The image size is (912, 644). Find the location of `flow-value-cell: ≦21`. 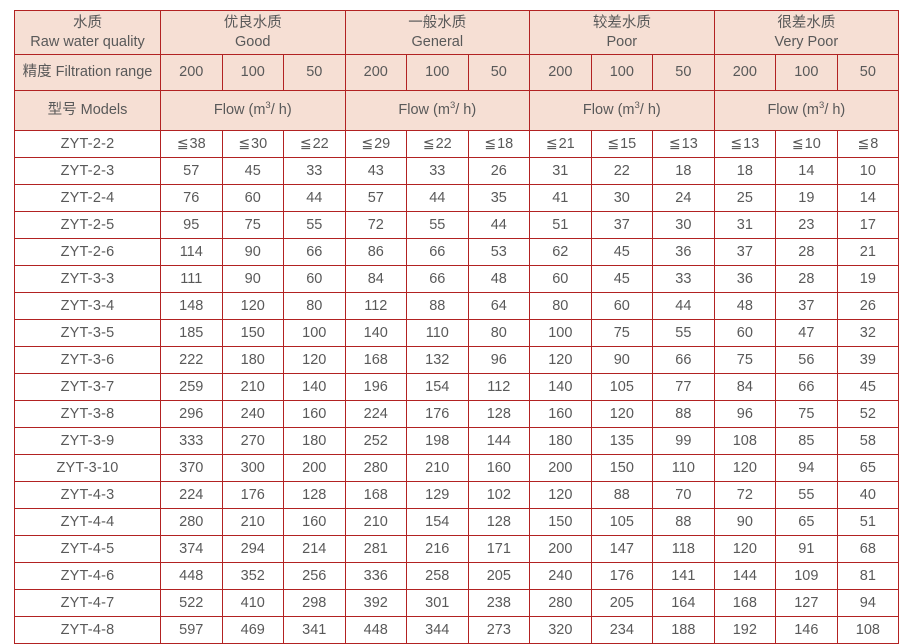

flow-value-cell: ≦21 is located at coordinates (560, 144).